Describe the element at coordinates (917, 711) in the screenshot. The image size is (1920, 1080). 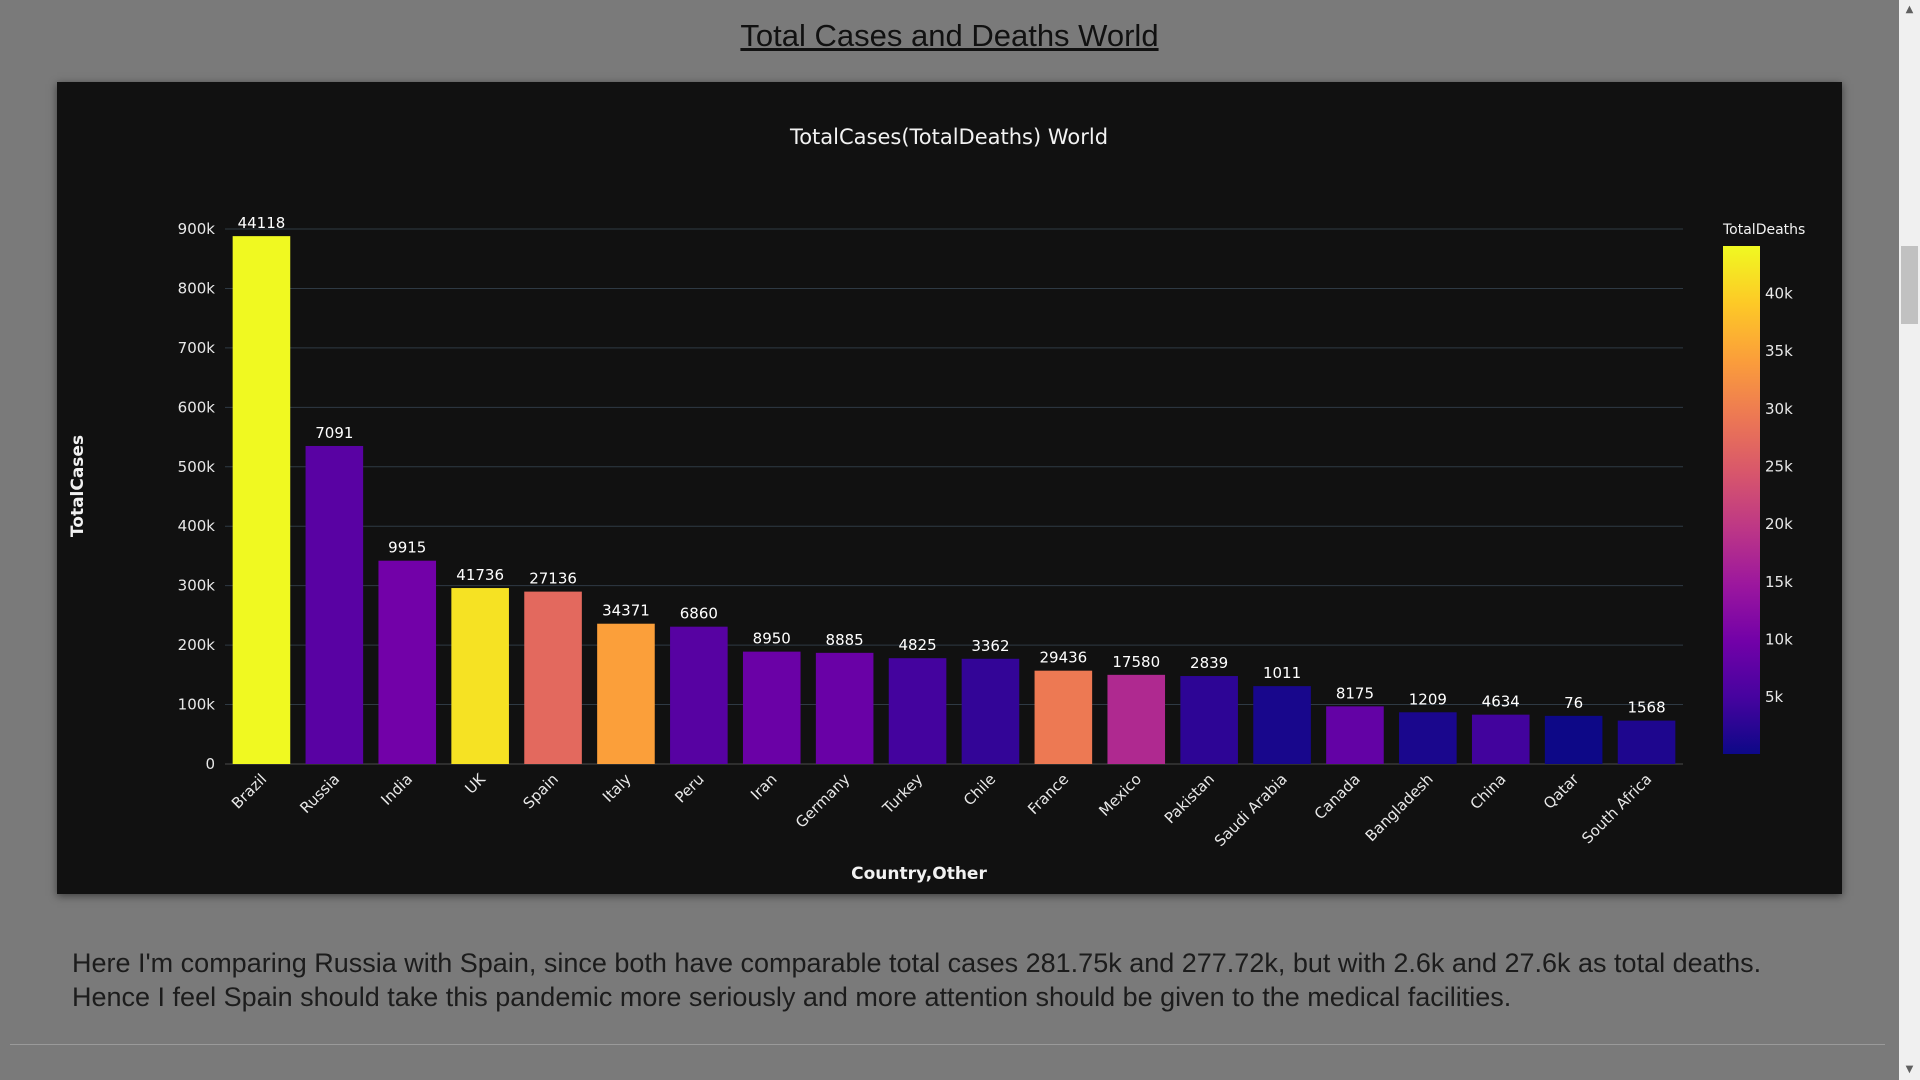
I see `bar-turkey` at that location.